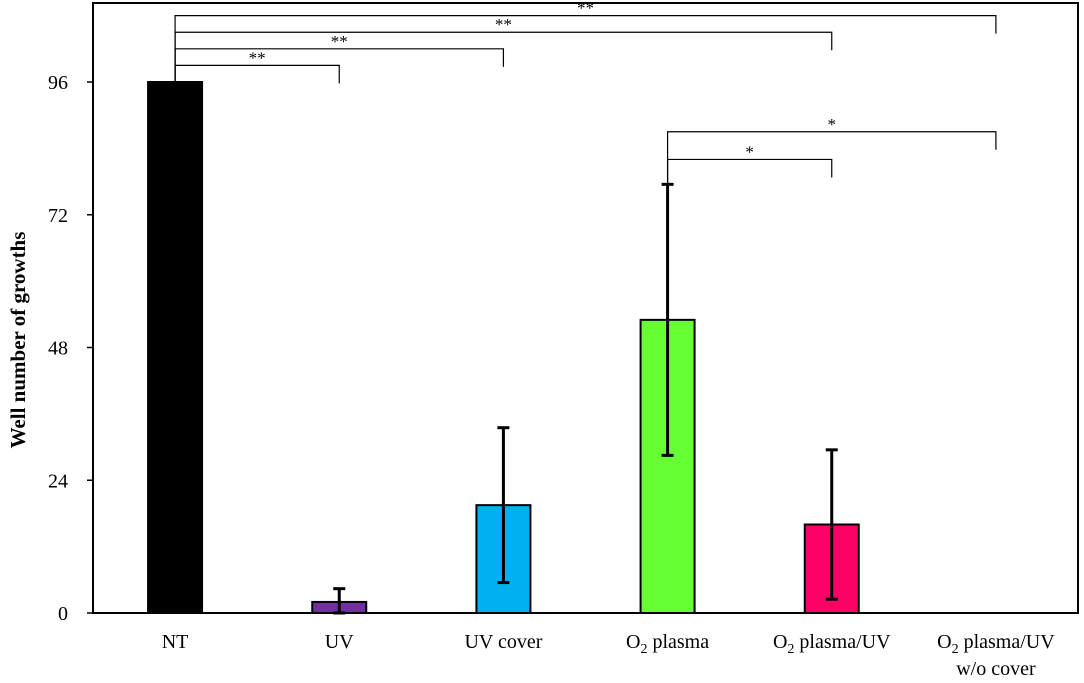  I want to click on bar, so click(175, 347).